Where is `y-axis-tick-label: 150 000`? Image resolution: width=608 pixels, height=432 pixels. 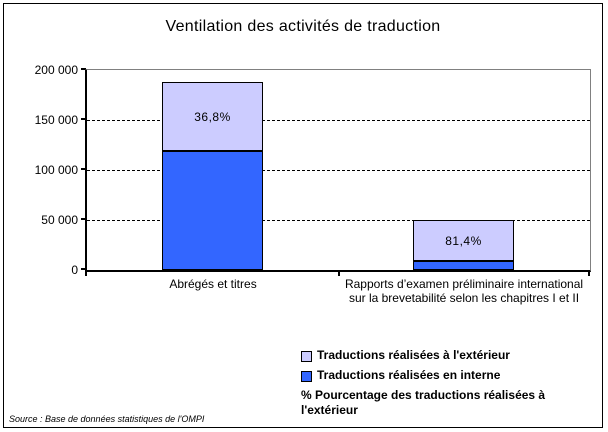 y-axis-tick-label: 150 000 is located at coordinates (56, 120).